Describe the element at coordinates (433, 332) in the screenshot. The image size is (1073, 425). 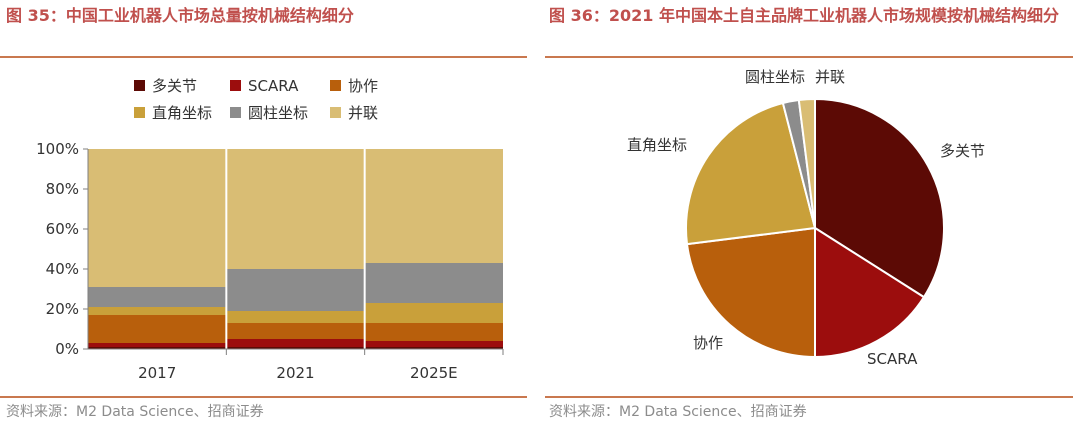
I see `bar-segment-collaborative-2025e` at that location.